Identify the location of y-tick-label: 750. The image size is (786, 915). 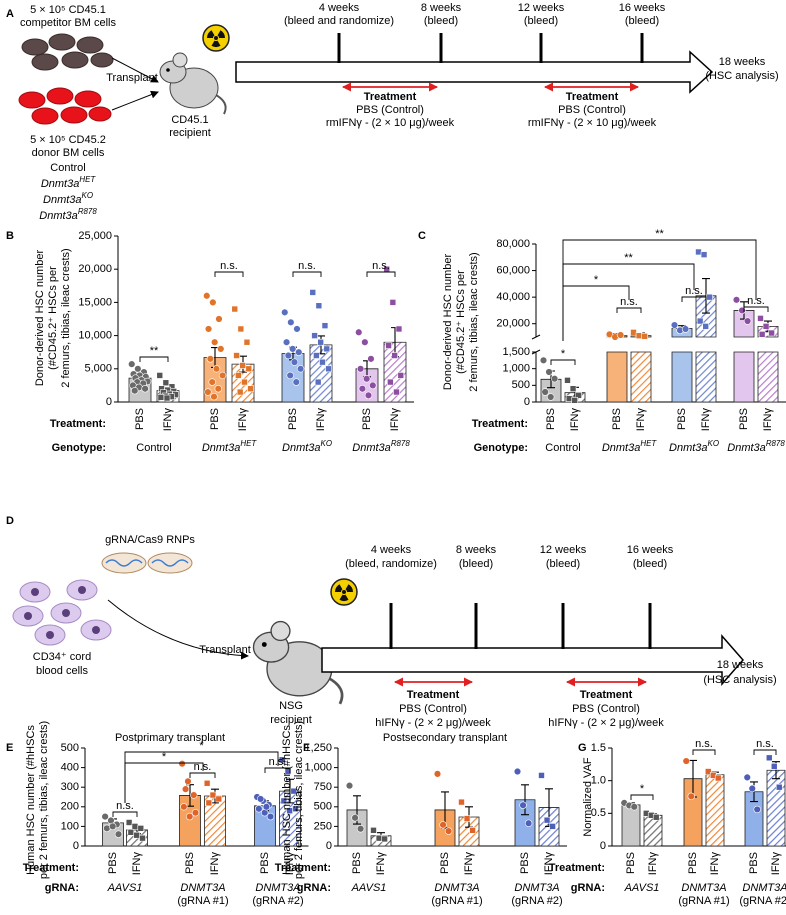
(323, 787).